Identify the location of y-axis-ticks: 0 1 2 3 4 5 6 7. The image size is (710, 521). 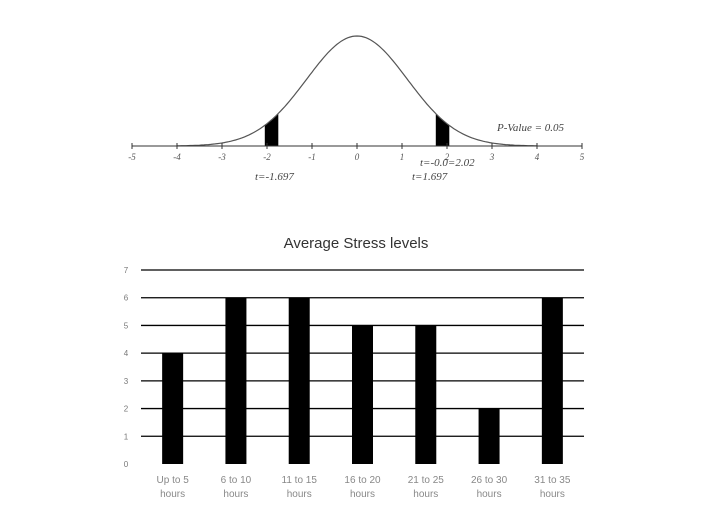
(126, 367).